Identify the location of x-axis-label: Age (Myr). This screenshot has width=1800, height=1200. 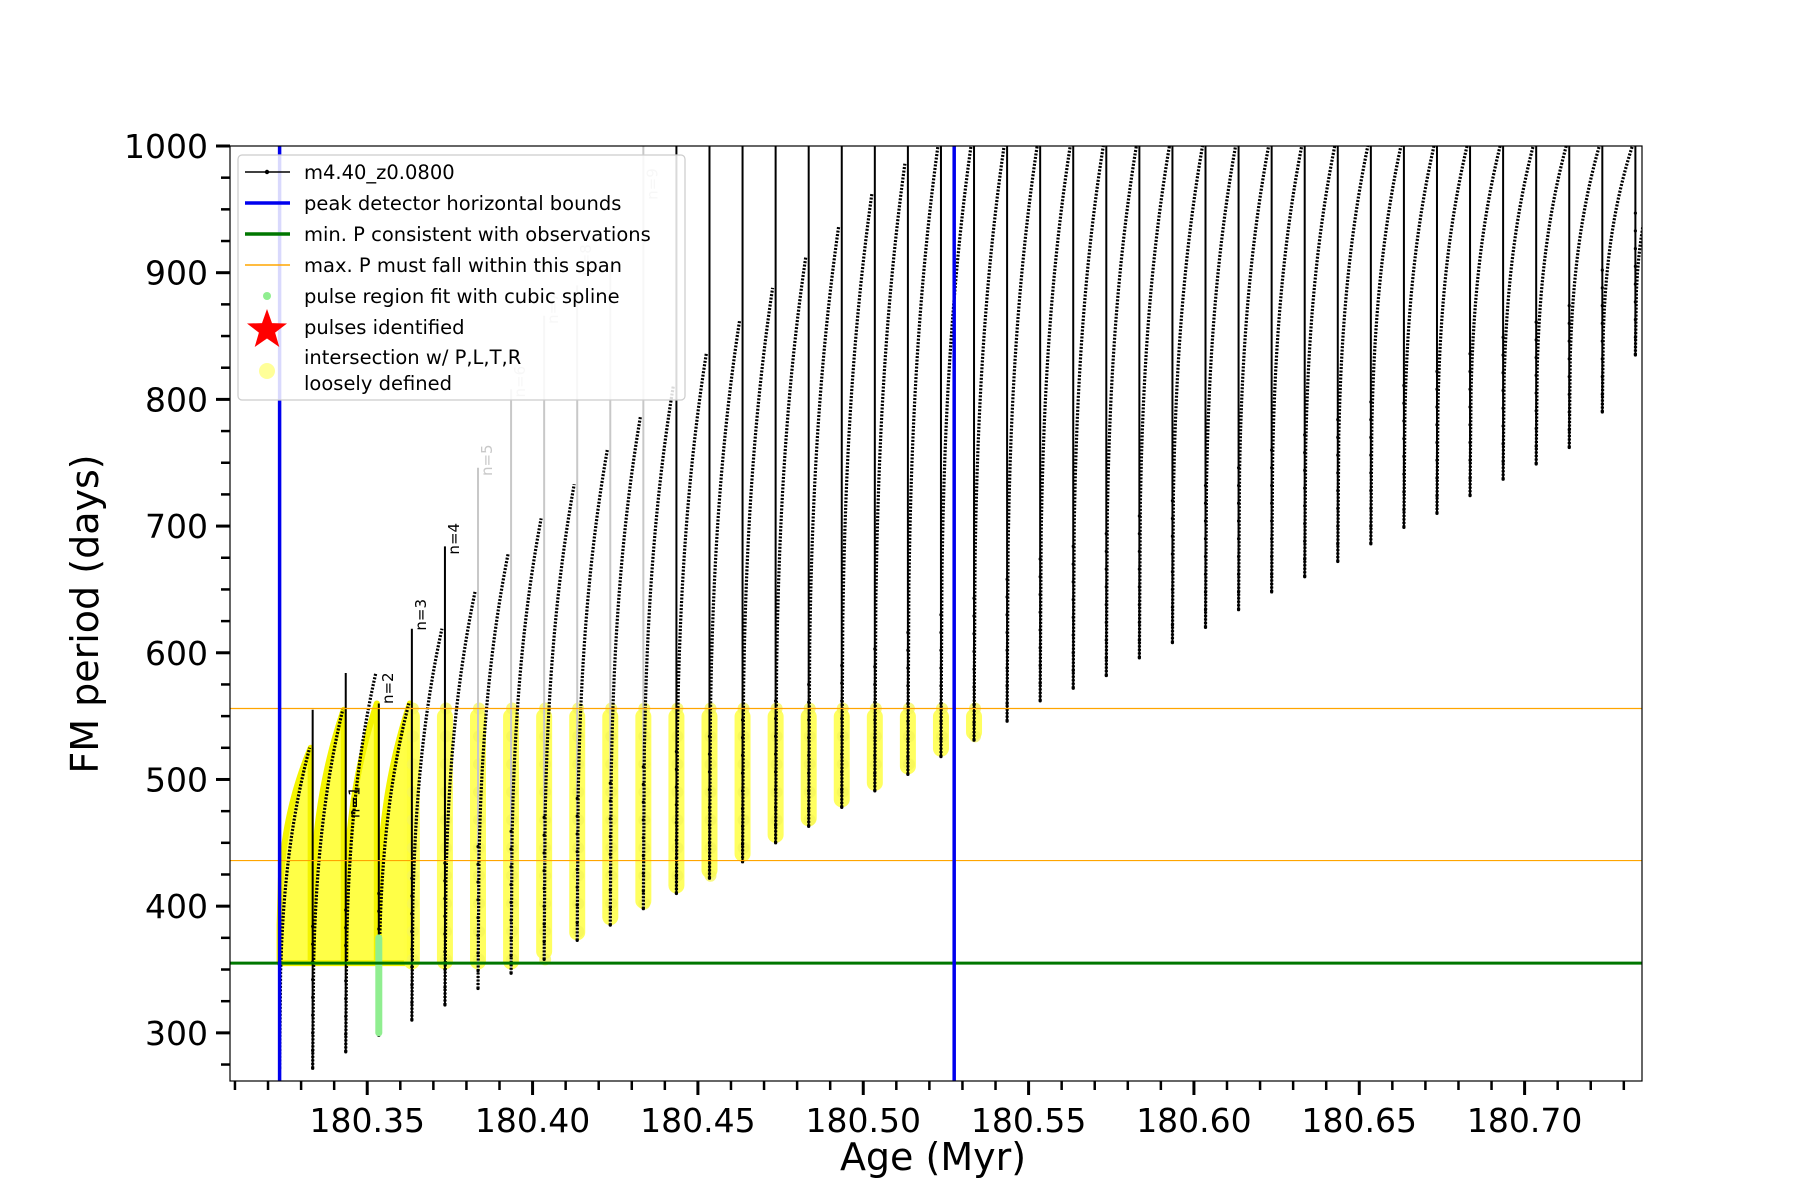
(933, 1157).